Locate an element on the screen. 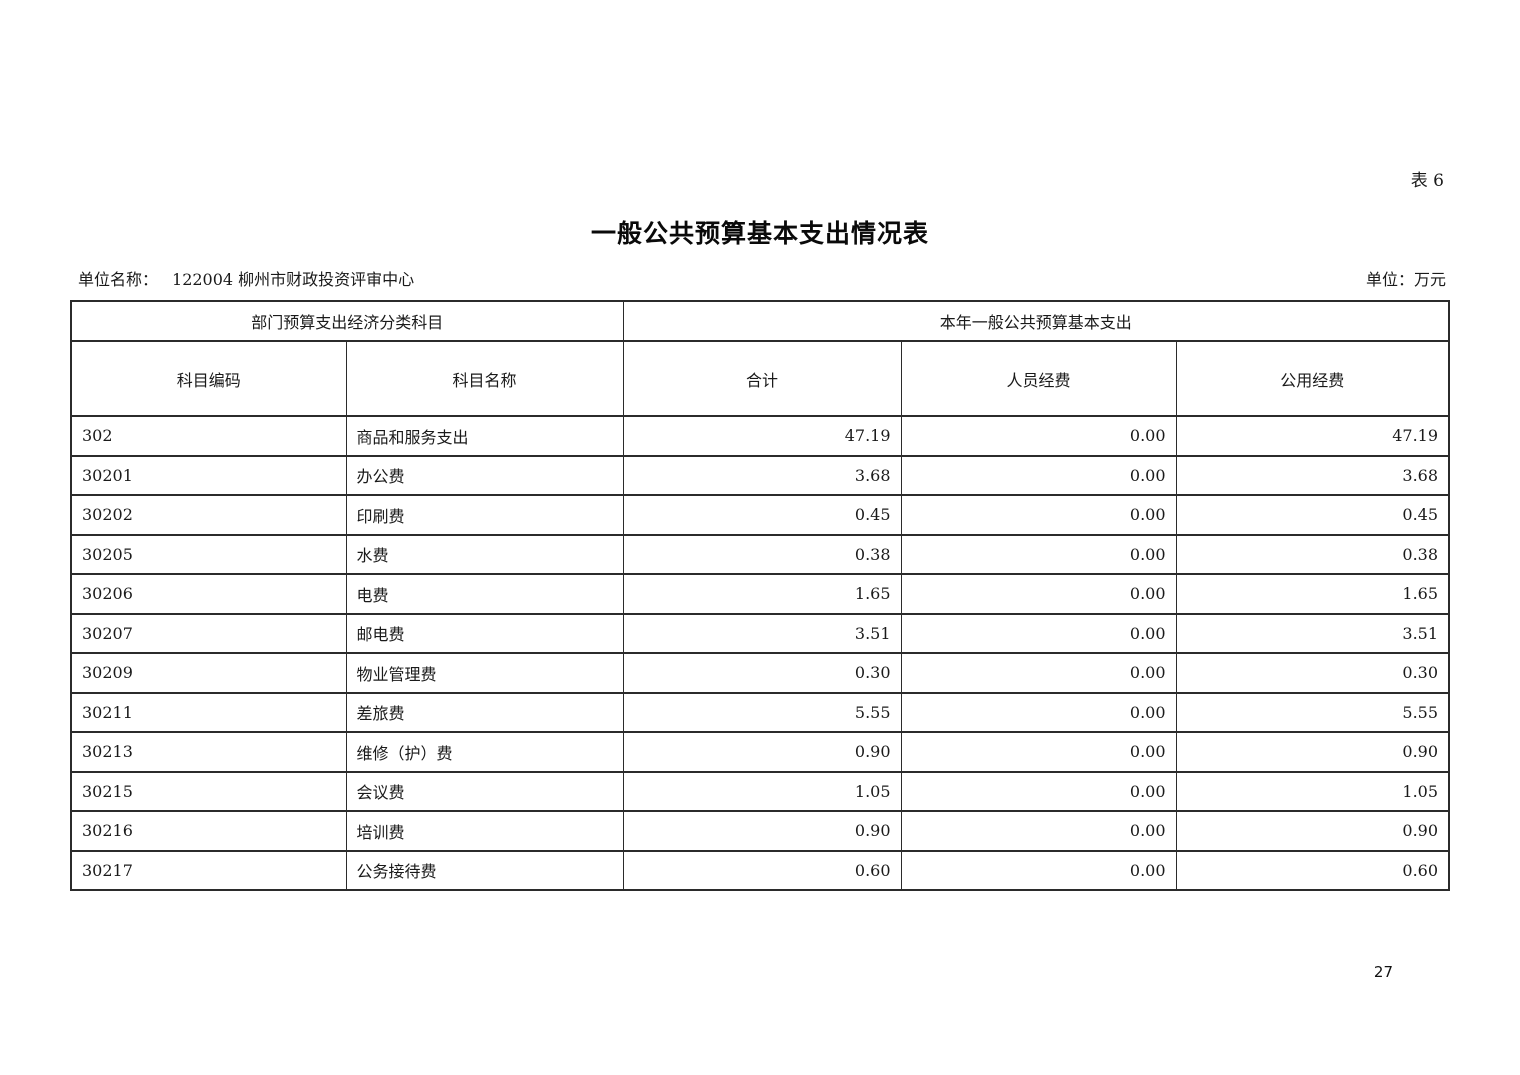 The width and height of the screenshot is (1520, 1075). table-row: 30202 印刷费 0.45 0.00 0.45 is located at coordinates (760, 515).